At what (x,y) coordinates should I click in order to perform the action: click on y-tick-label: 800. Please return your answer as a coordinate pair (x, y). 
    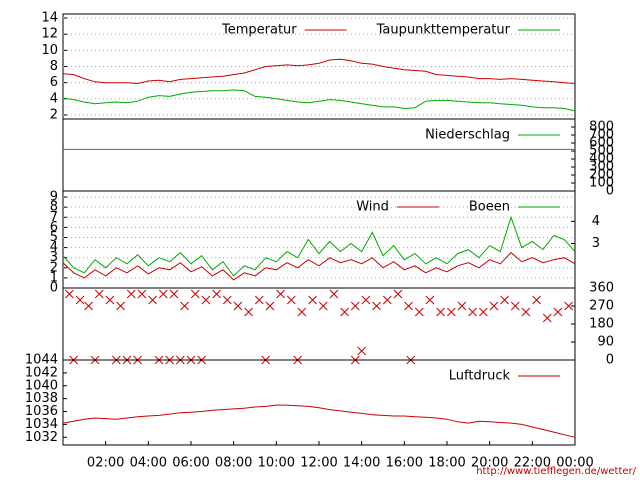
    Looking at the image, I should click on (601, 127).